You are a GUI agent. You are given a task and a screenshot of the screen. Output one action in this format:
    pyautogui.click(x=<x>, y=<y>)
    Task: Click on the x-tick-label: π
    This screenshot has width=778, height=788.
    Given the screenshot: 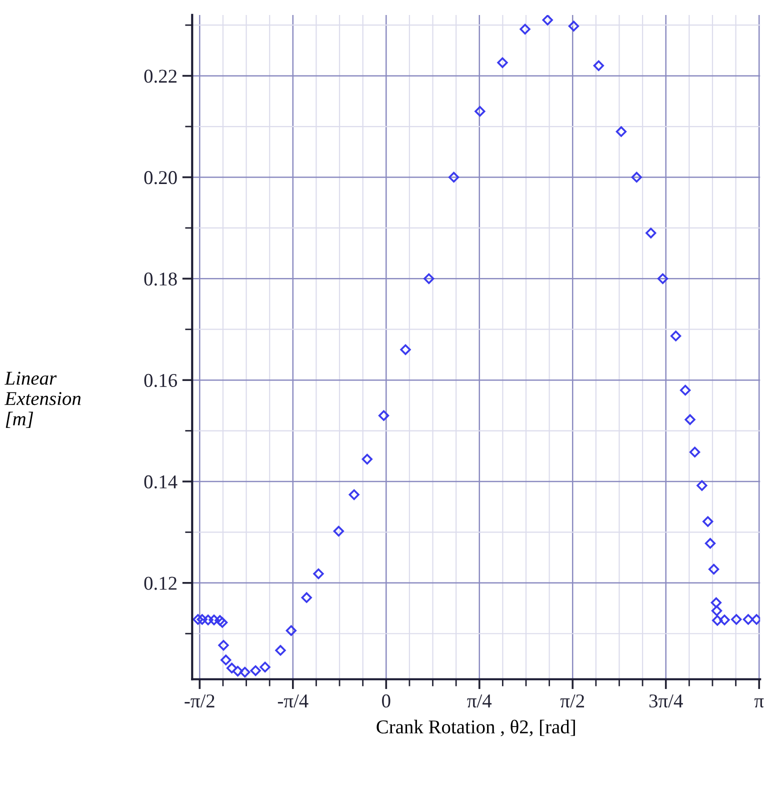 What is the action you would take?
    pyautogui.click(x=759, y=703)
    